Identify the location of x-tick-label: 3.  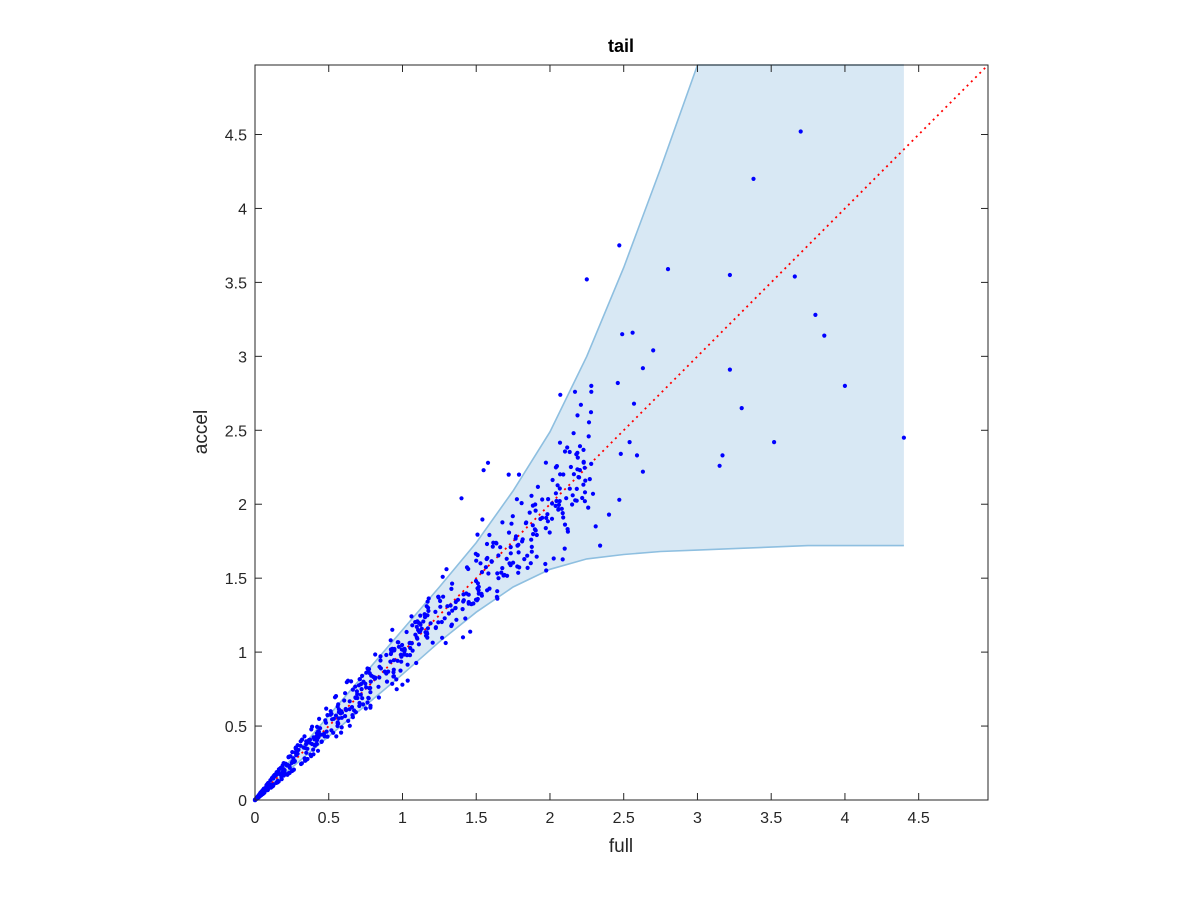
(697, 818).